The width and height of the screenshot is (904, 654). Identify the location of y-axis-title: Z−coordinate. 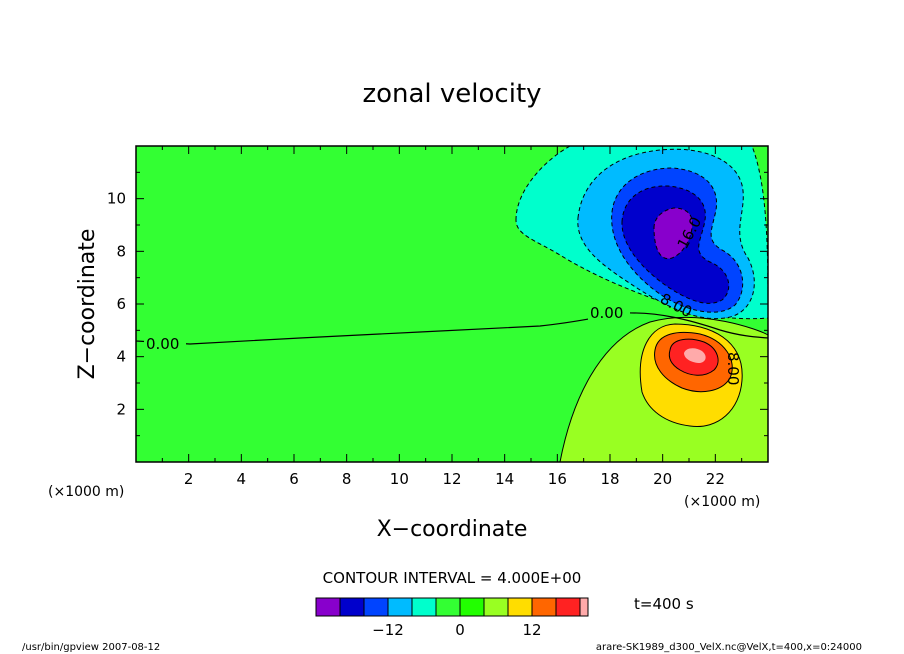
(87, 304).